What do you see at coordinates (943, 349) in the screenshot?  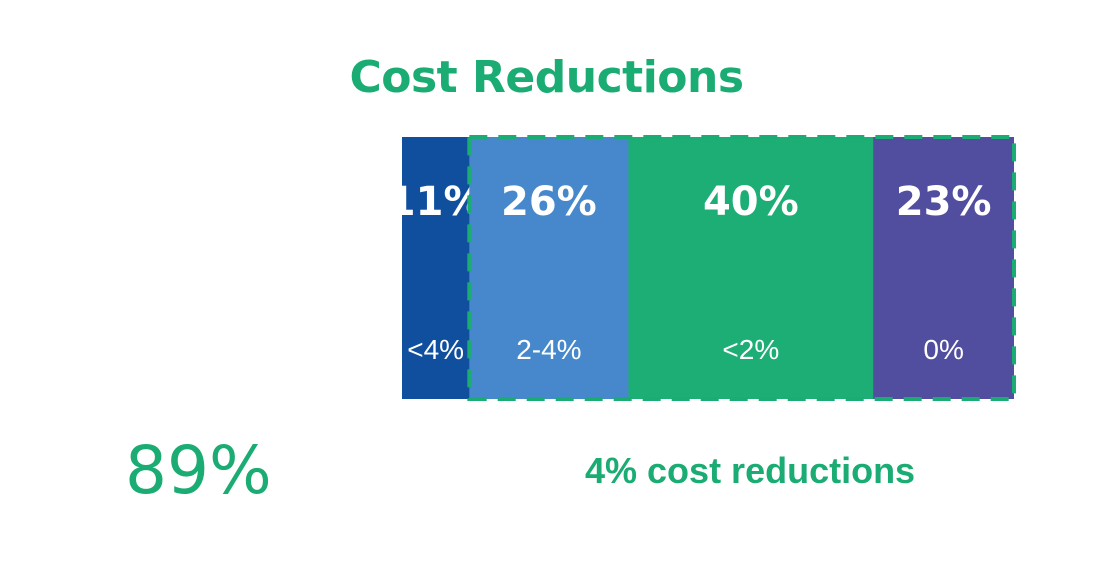 I see `segment-category-label: 0%` at bounding box center [943, 349].